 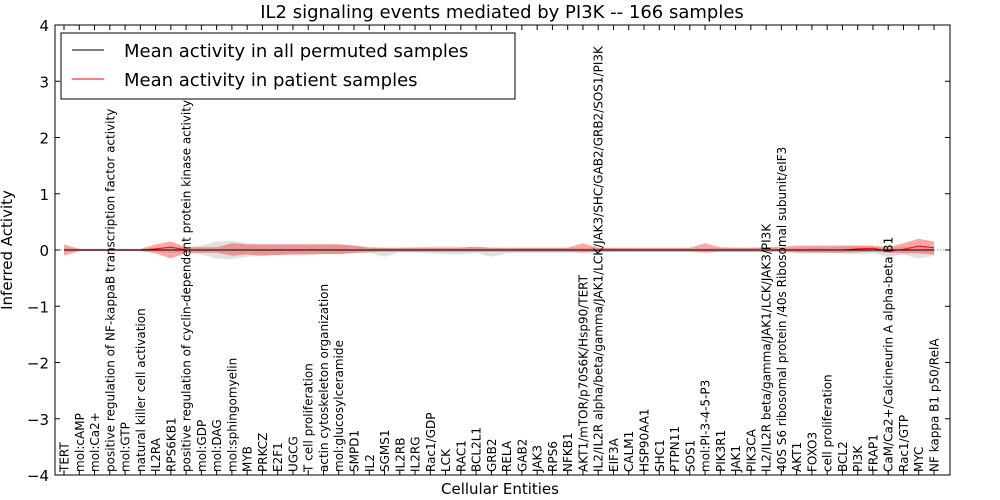 I want to click on x-tick-label: mol:GDP, so click(x=202, y=446).